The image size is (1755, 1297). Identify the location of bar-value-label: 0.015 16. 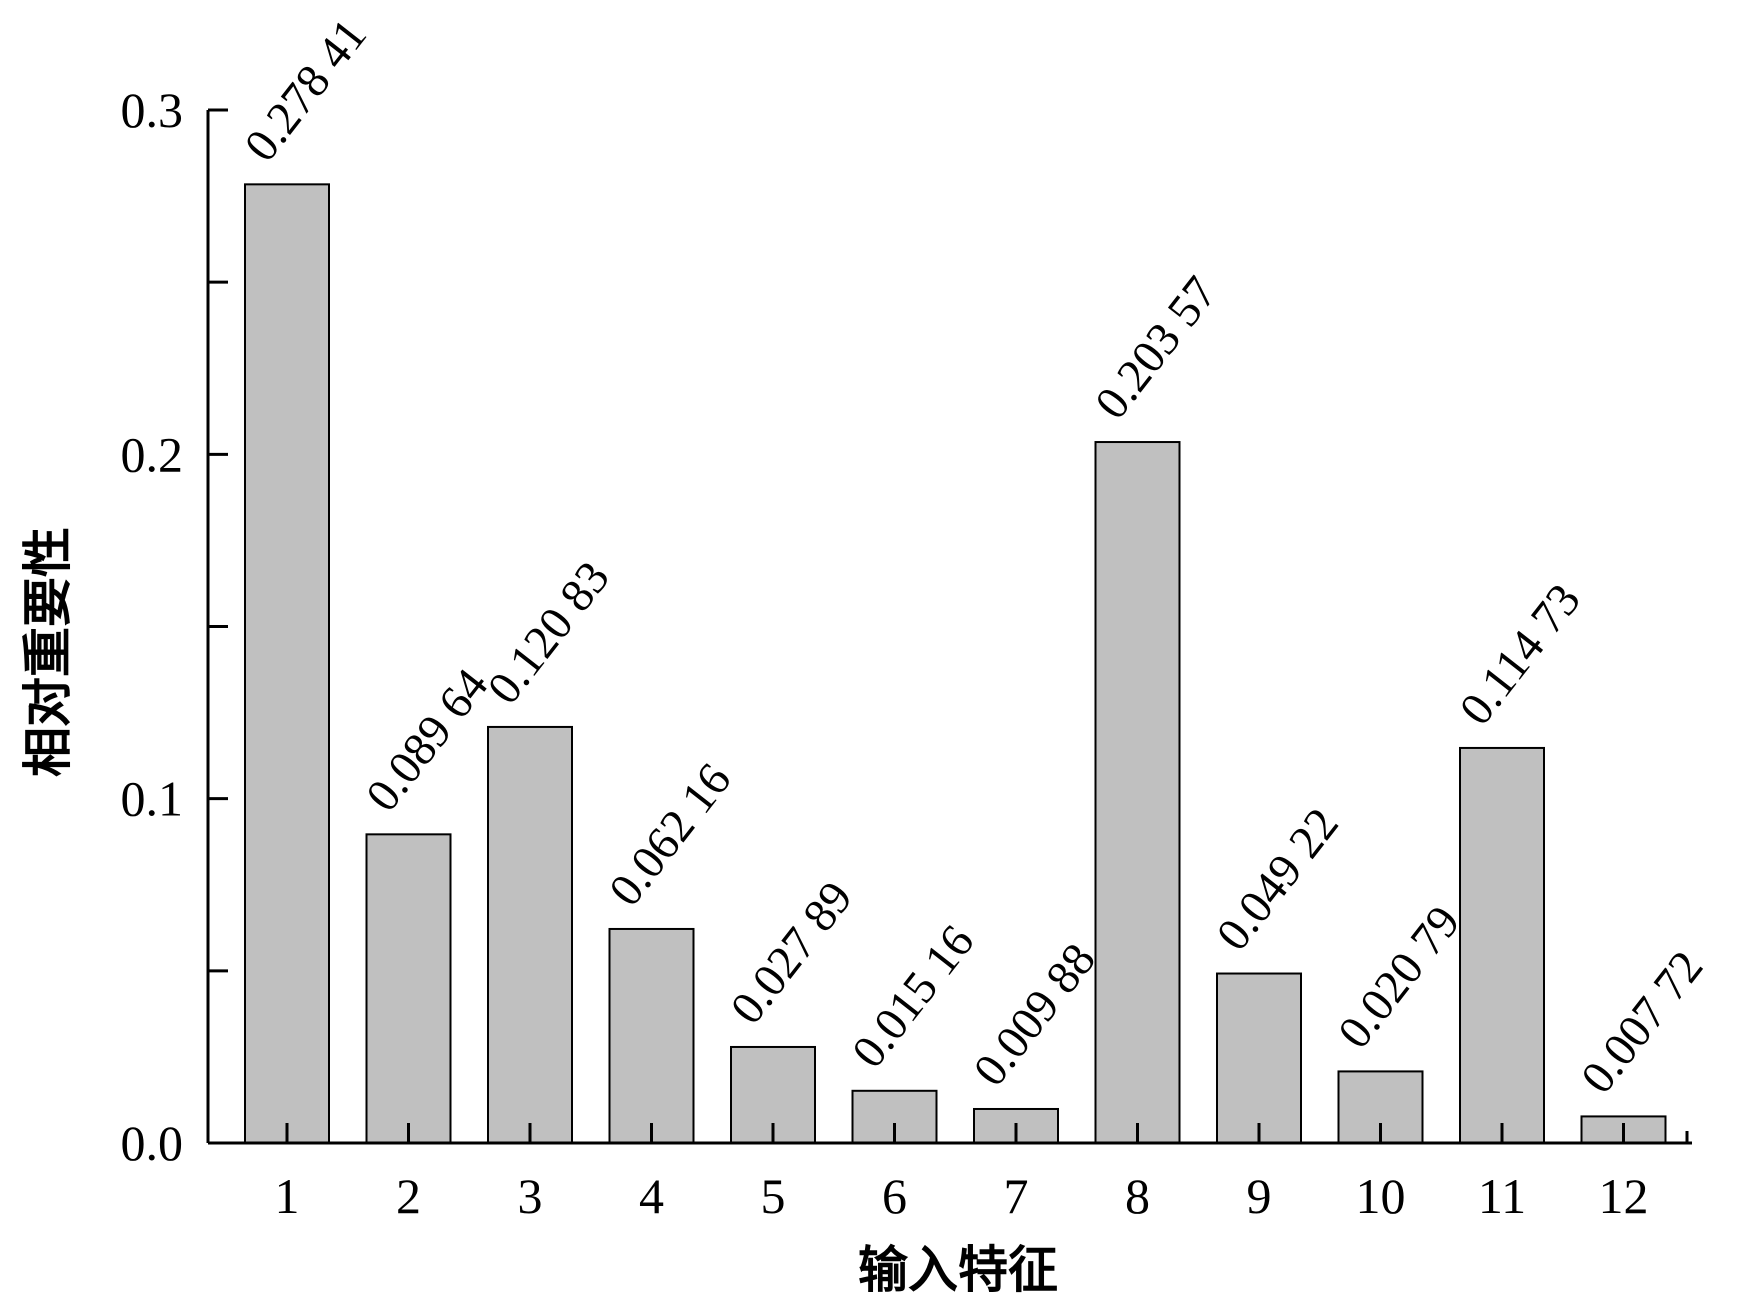
(913, 997).